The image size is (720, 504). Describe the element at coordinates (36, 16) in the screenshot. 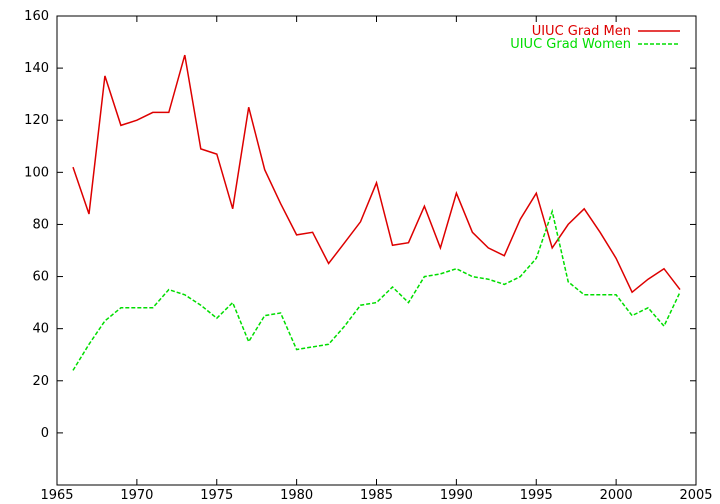

I see `y-tick-label: 160` at that location.